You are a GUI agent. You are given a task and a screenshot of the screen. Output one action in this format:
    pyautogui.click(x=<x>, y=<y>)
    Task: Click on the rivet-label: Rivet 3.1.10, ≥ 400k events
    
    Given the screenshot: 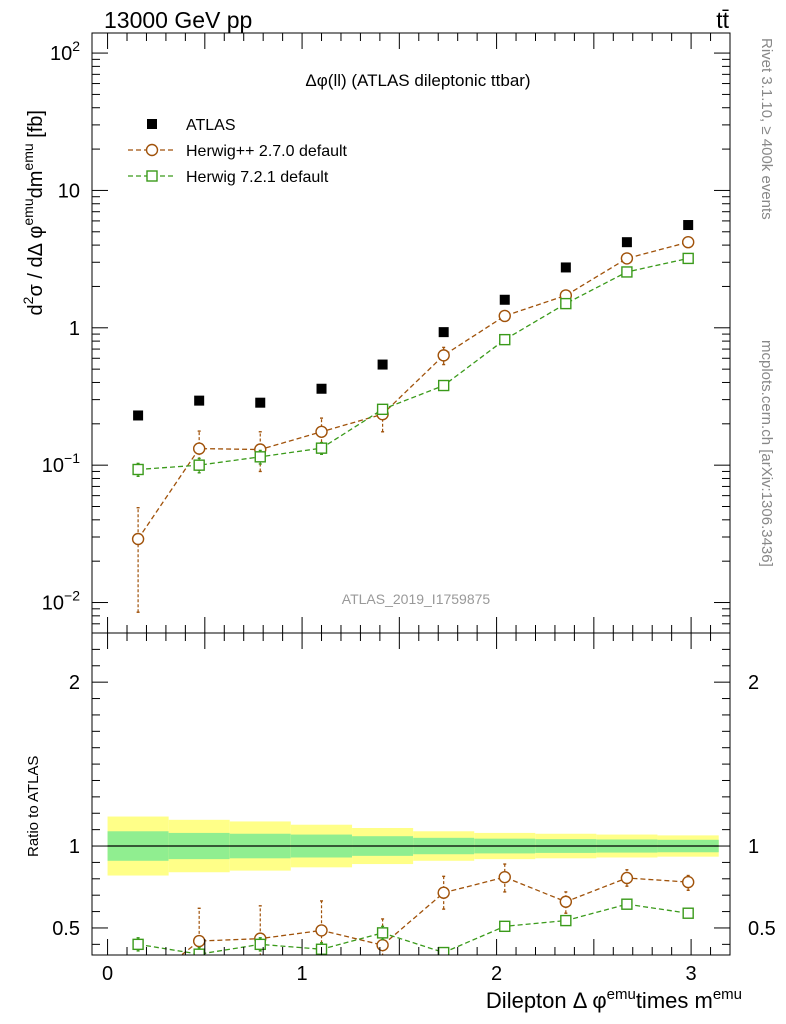 What is the action you would take?
    pyautogui.click(x=766, y=129)
    